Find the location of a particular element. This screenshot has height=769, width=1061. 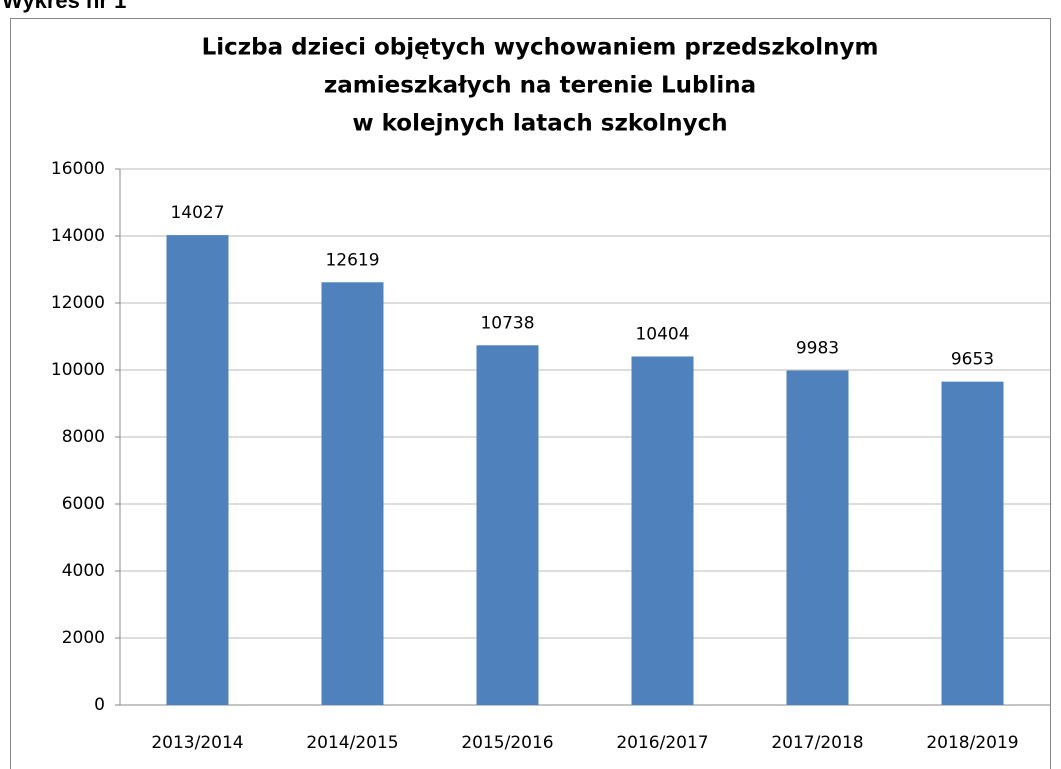

x-tick-label: 2015/2016 is located at coordinates (507, 743).